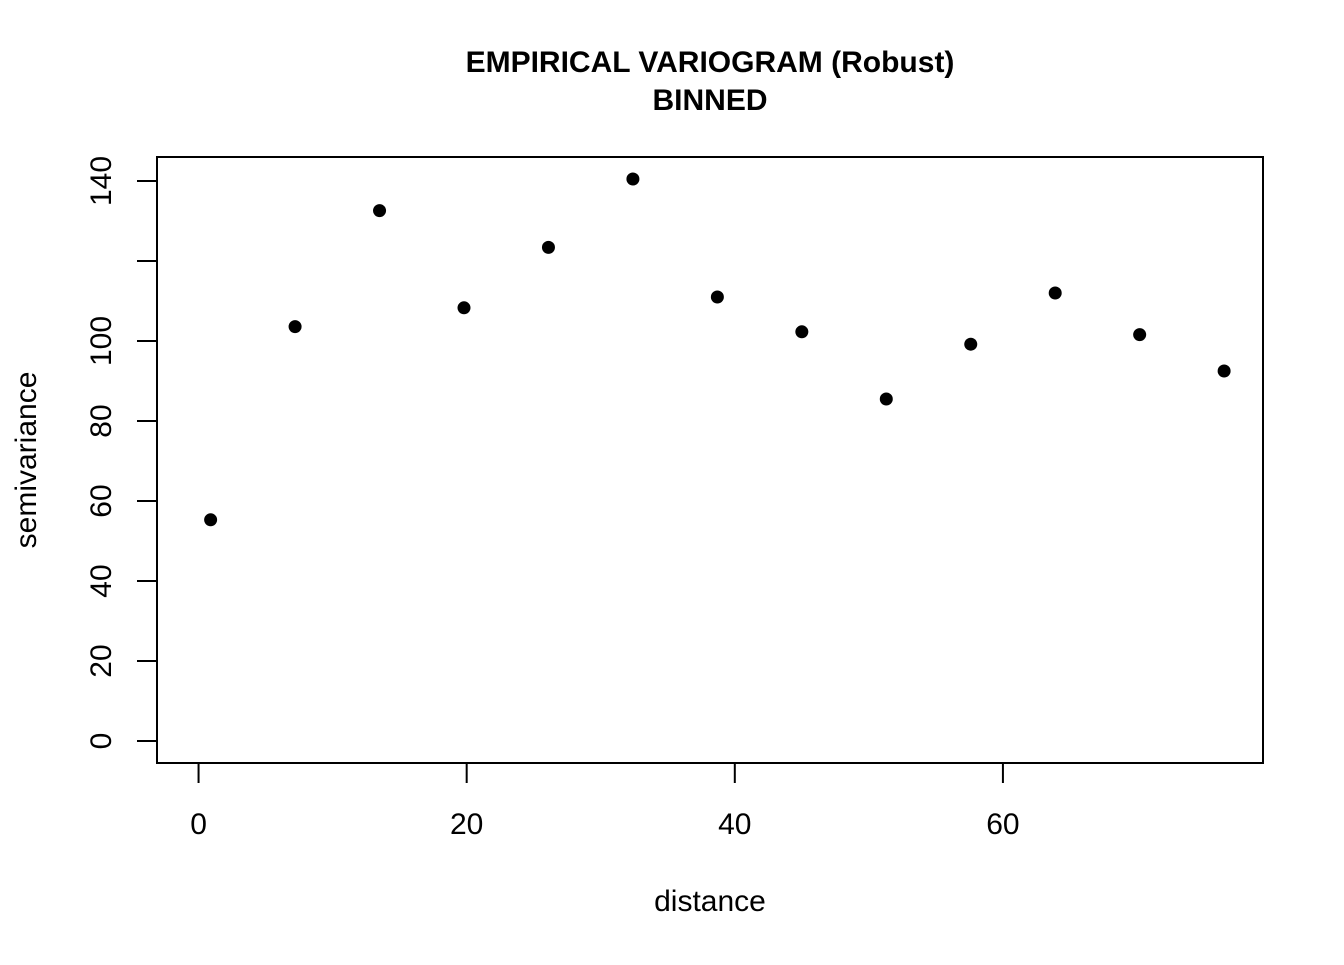 This screenshot has width=1344, height=965. What do you see at coordinates (734, 824) in the screenshot?
I see `x-tick-label: 40` at bounding box center [734, 824].